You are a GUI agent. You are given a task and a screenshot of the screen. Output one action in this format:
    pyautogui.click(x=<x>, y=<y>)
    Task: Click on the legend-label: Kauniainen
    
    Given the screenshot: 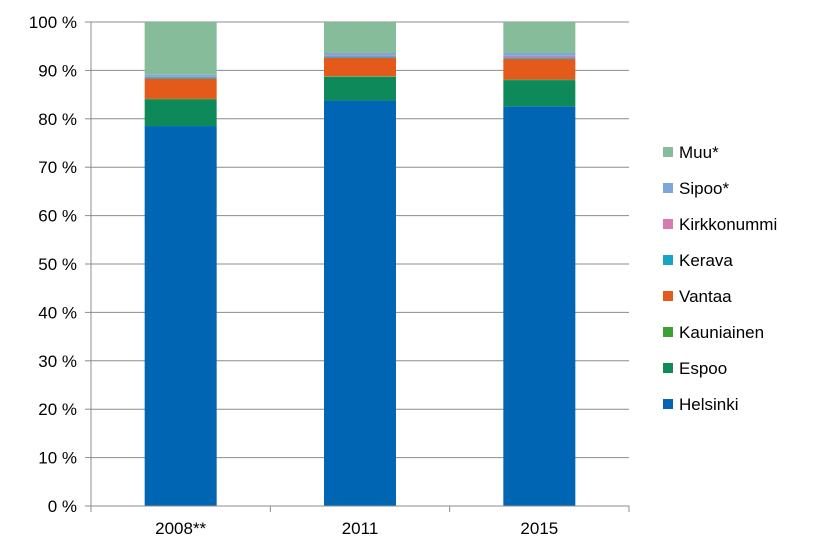 What is the action you would take?
    pyautogui.click(x=721, y=332)
    